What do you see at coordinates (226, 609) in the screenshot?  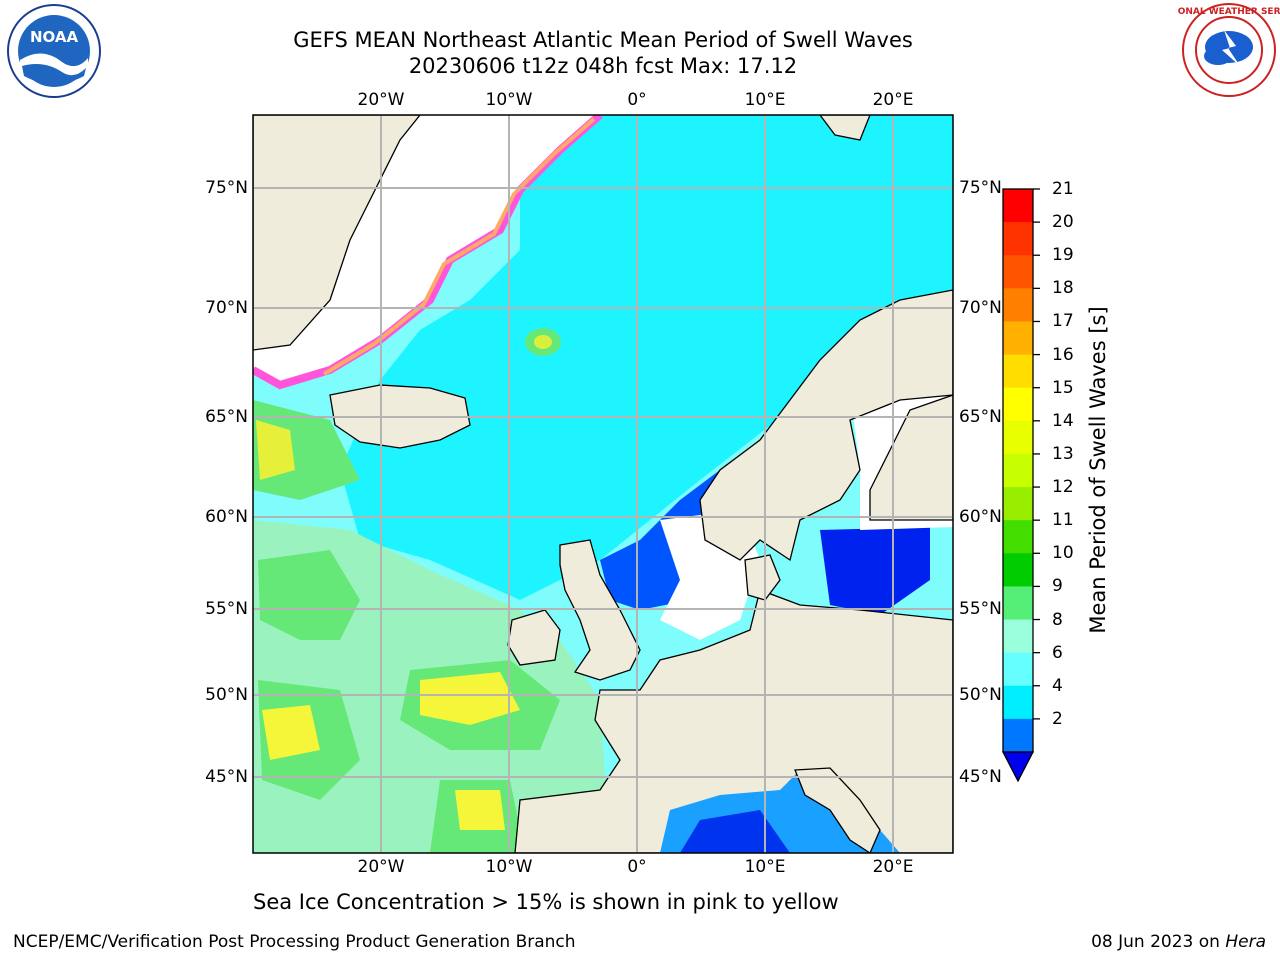 I see `lat-label-left: 55°N` at bounding box center [226, 609].